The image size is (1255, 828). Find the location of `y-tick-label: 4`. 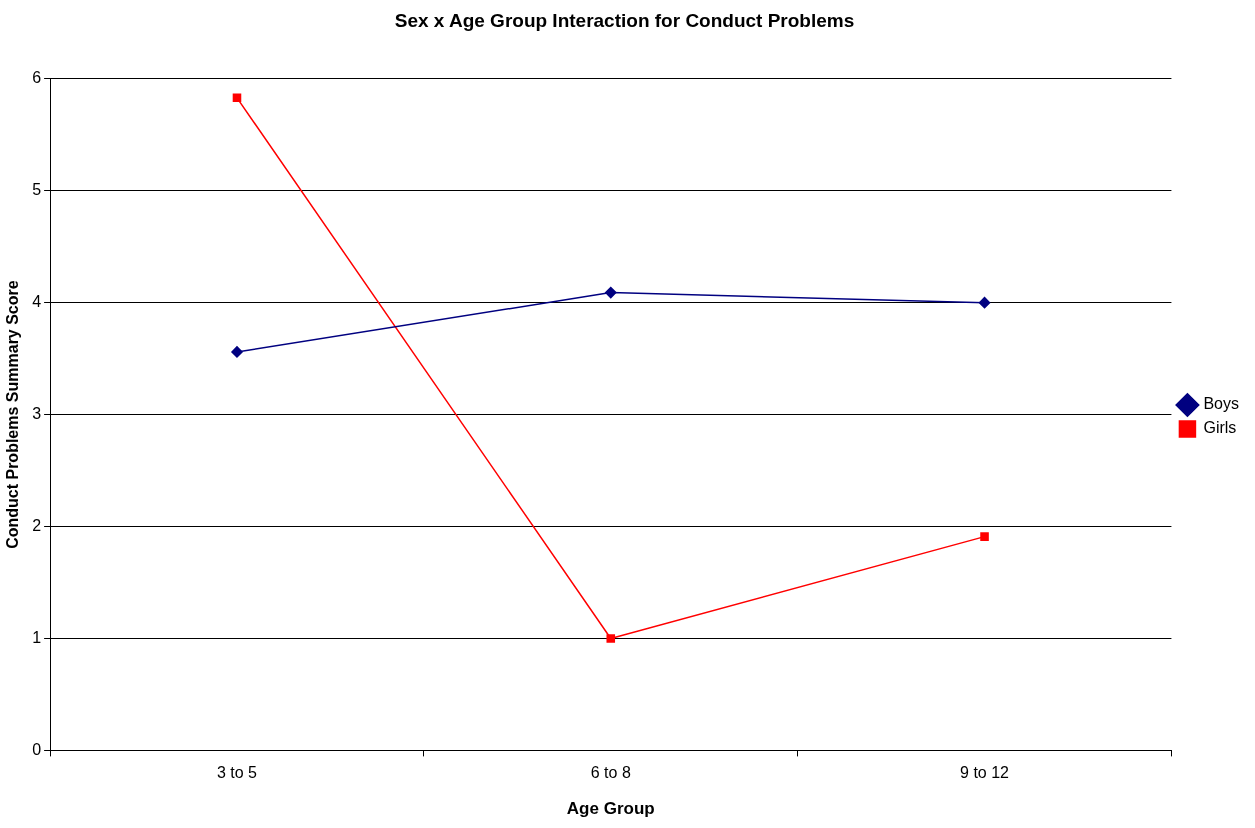

y-tick-label: 4 is located at coordinates (37, 302).